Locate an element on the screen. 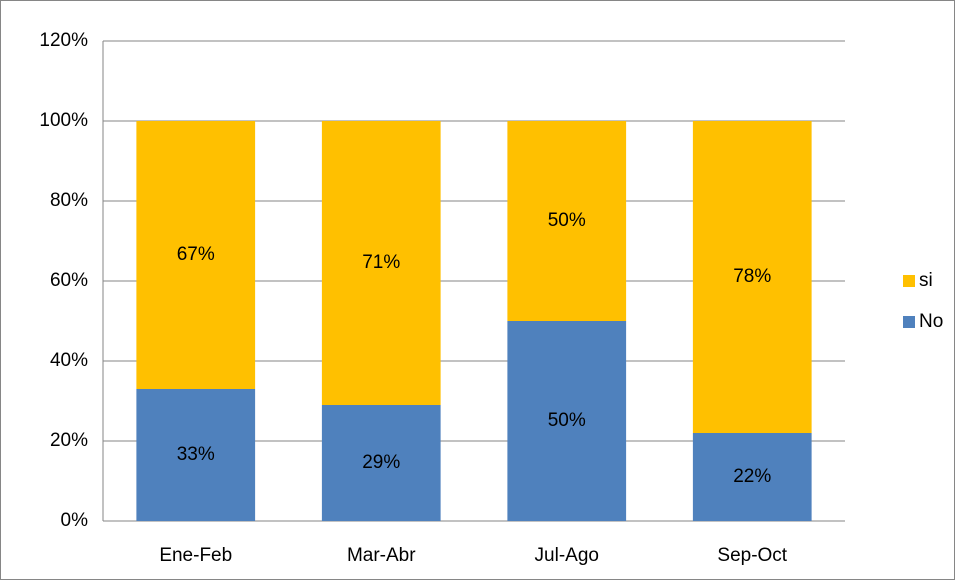  y-tick-label: 120% is located at coordinates (63, 40).